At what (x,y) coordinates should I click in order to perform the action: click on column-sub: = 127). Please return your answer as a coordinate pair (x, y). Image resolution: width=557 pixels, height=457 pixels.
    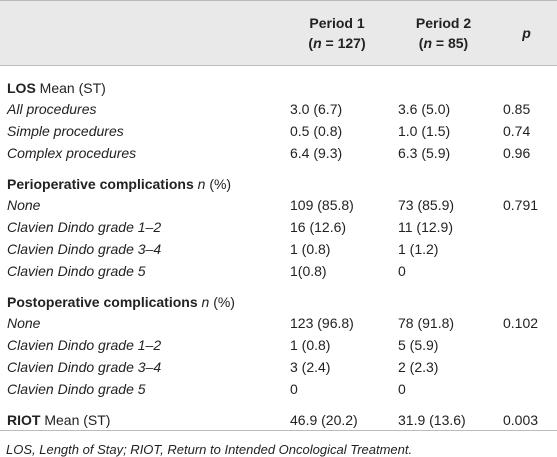
    Looking at the image, I should click on (343, 43).